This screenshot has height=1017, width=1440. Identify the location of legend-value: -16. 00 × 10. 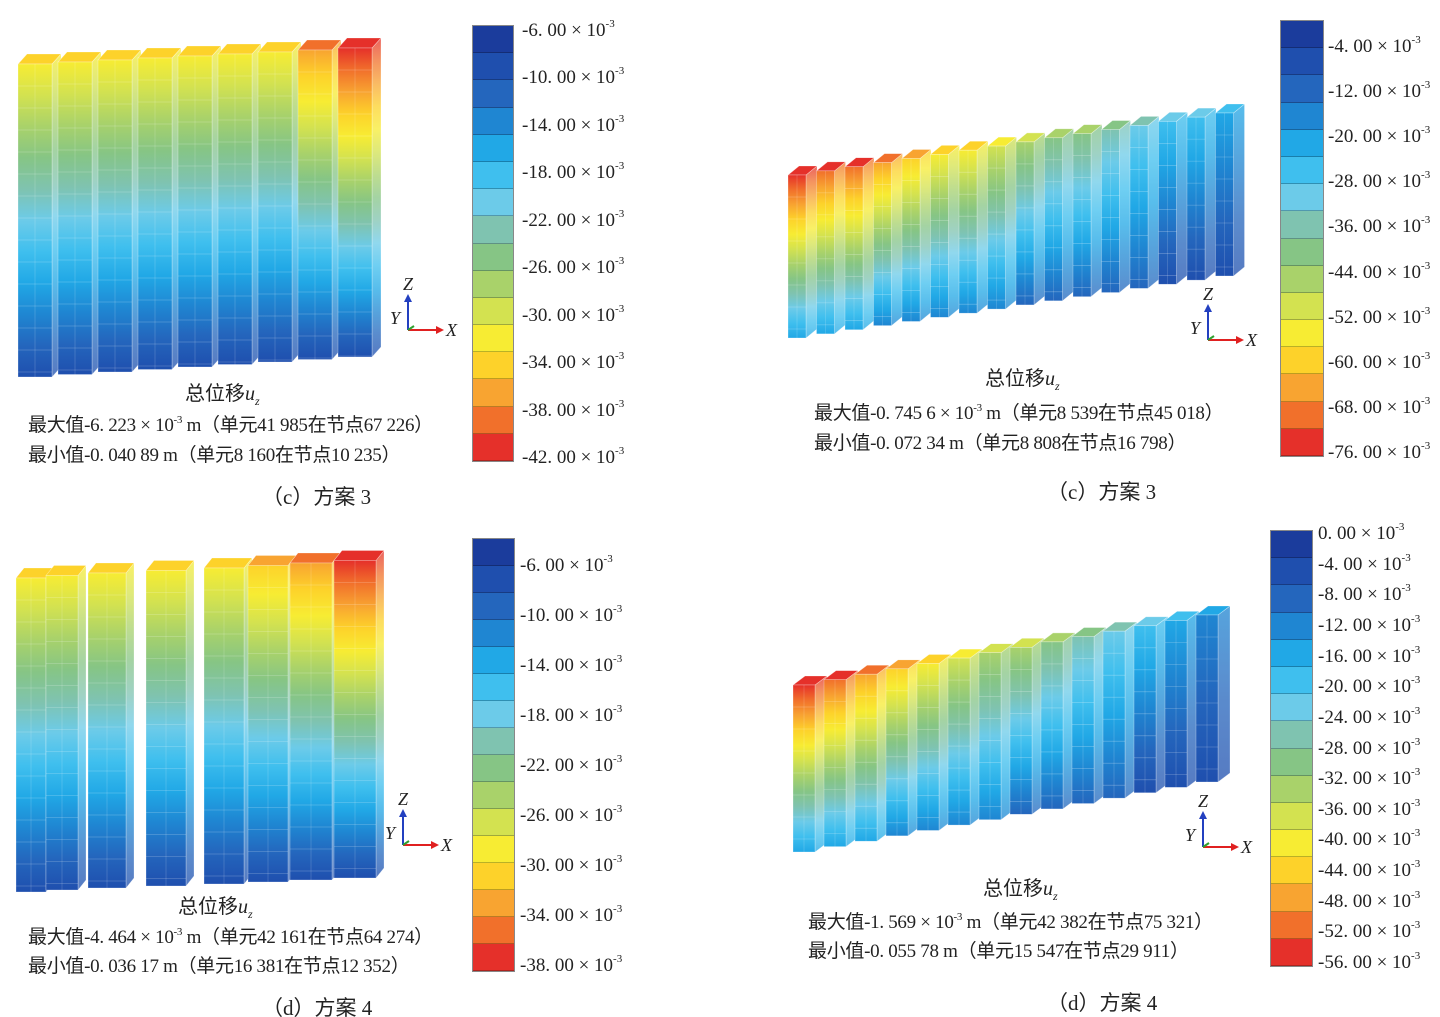
(1365, 656).